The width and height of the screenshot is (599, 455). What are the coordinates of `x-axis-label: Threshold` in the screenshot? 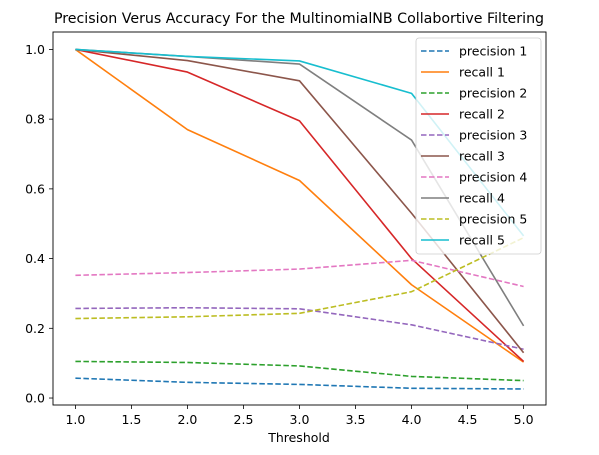 It's located at (298, 437).